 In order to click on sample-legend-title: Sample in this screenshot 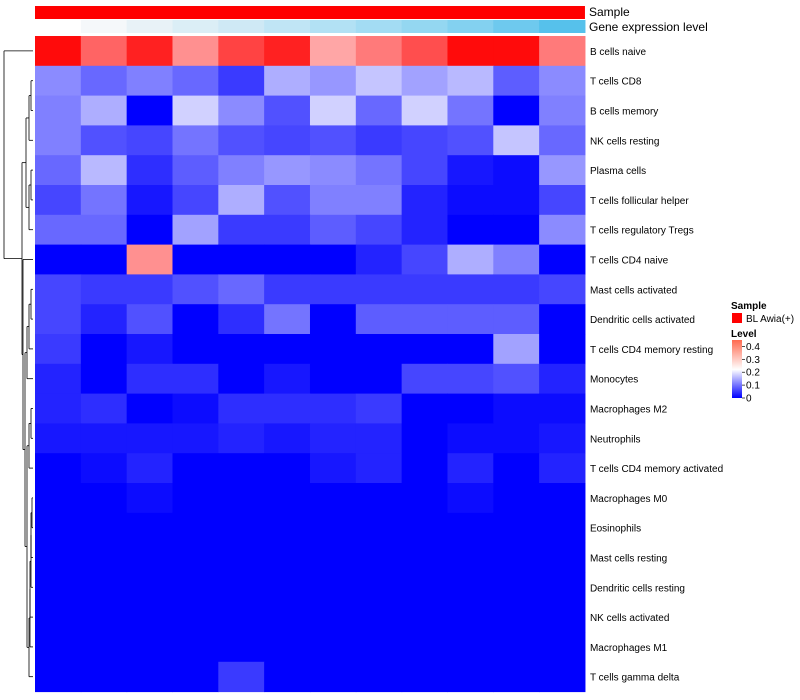, I will do `click(749, 306)`.